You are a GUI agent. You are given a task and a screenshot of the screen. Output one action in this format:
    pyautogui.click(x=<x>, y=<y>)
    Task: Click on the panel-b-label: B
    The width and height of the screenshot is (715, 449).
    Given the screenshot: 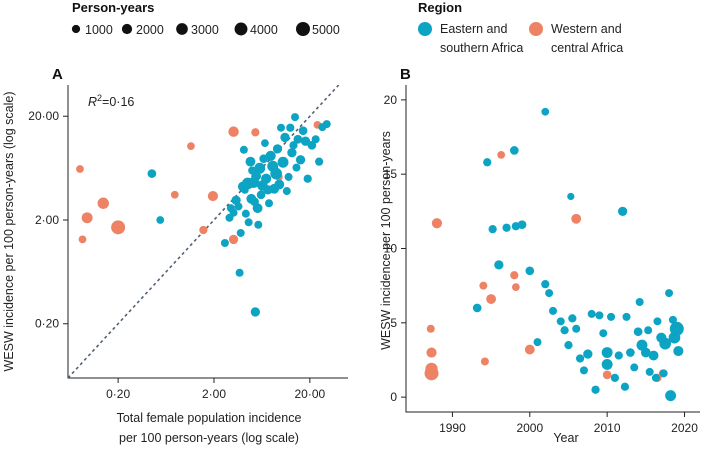 What is the action you would take?
    pyautogui.click(x=405, y=74)
    